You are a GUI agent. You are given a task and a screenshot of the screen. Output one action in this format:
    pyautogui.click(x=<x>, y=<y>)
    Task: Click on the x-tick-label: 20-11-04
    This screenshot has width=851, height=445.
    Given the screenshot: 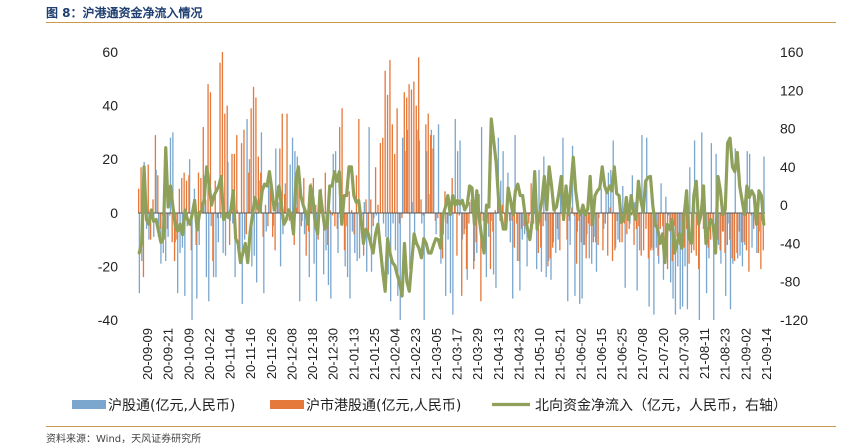 What is the action you would take?
    pyautogui.click(x=230, y=353)
    